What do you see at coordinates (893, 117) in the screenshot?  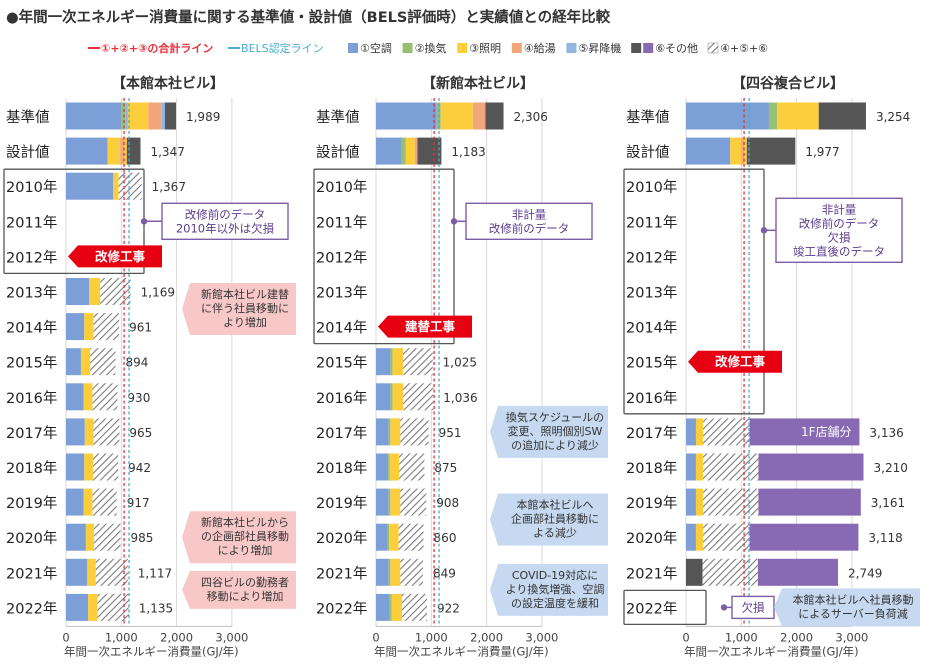 I see `bar-total-label: 3,254` at bounding box center [893, 117].